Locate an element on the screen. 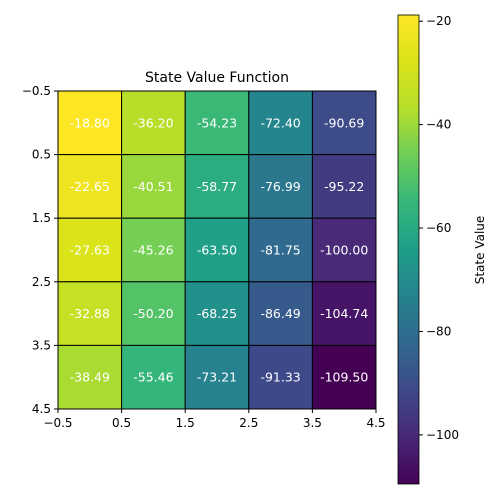  cell-value-label: -27.63 is located at coordinates (90, 250).